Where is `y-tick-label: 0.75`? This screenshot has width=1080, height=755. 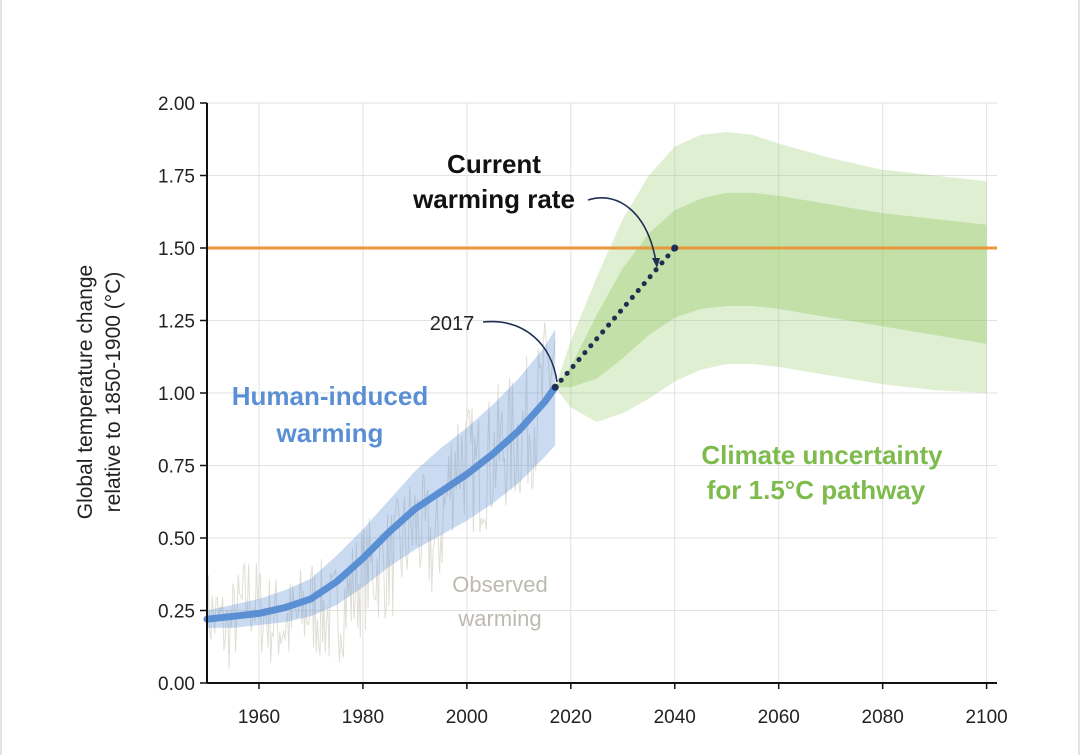 y-tick-label: 0.75 is located at coordinates (176, 467).